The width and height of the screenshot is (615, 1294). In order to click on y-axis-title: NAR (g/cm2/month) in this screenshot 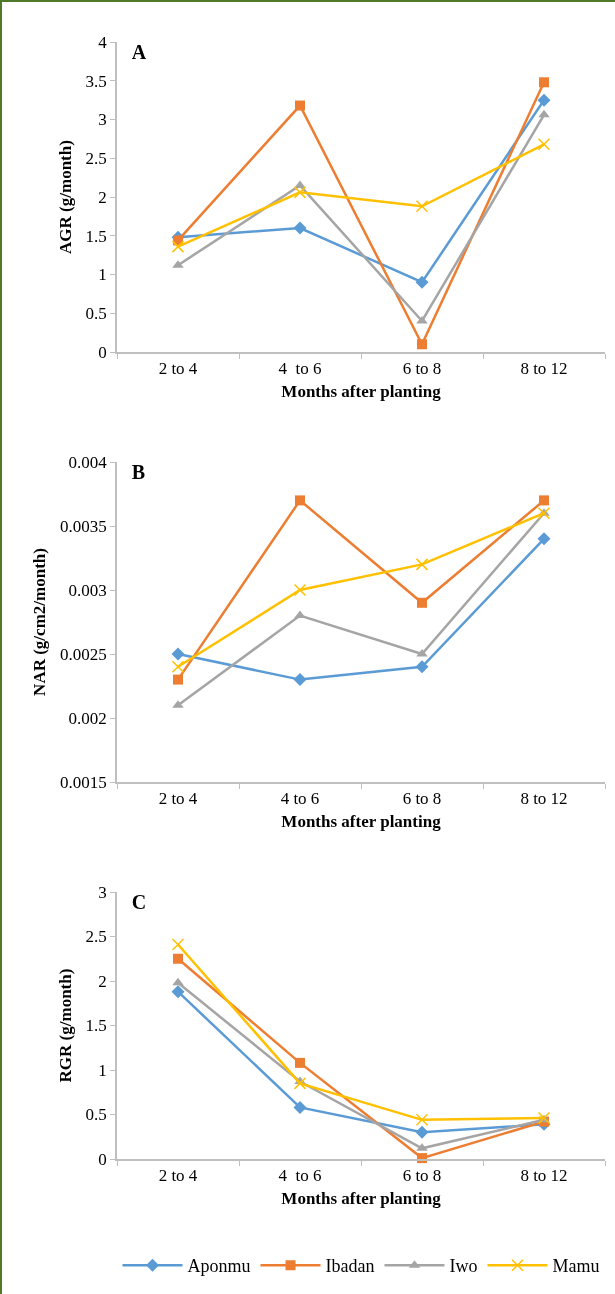, I will do `click(40, 622)`.